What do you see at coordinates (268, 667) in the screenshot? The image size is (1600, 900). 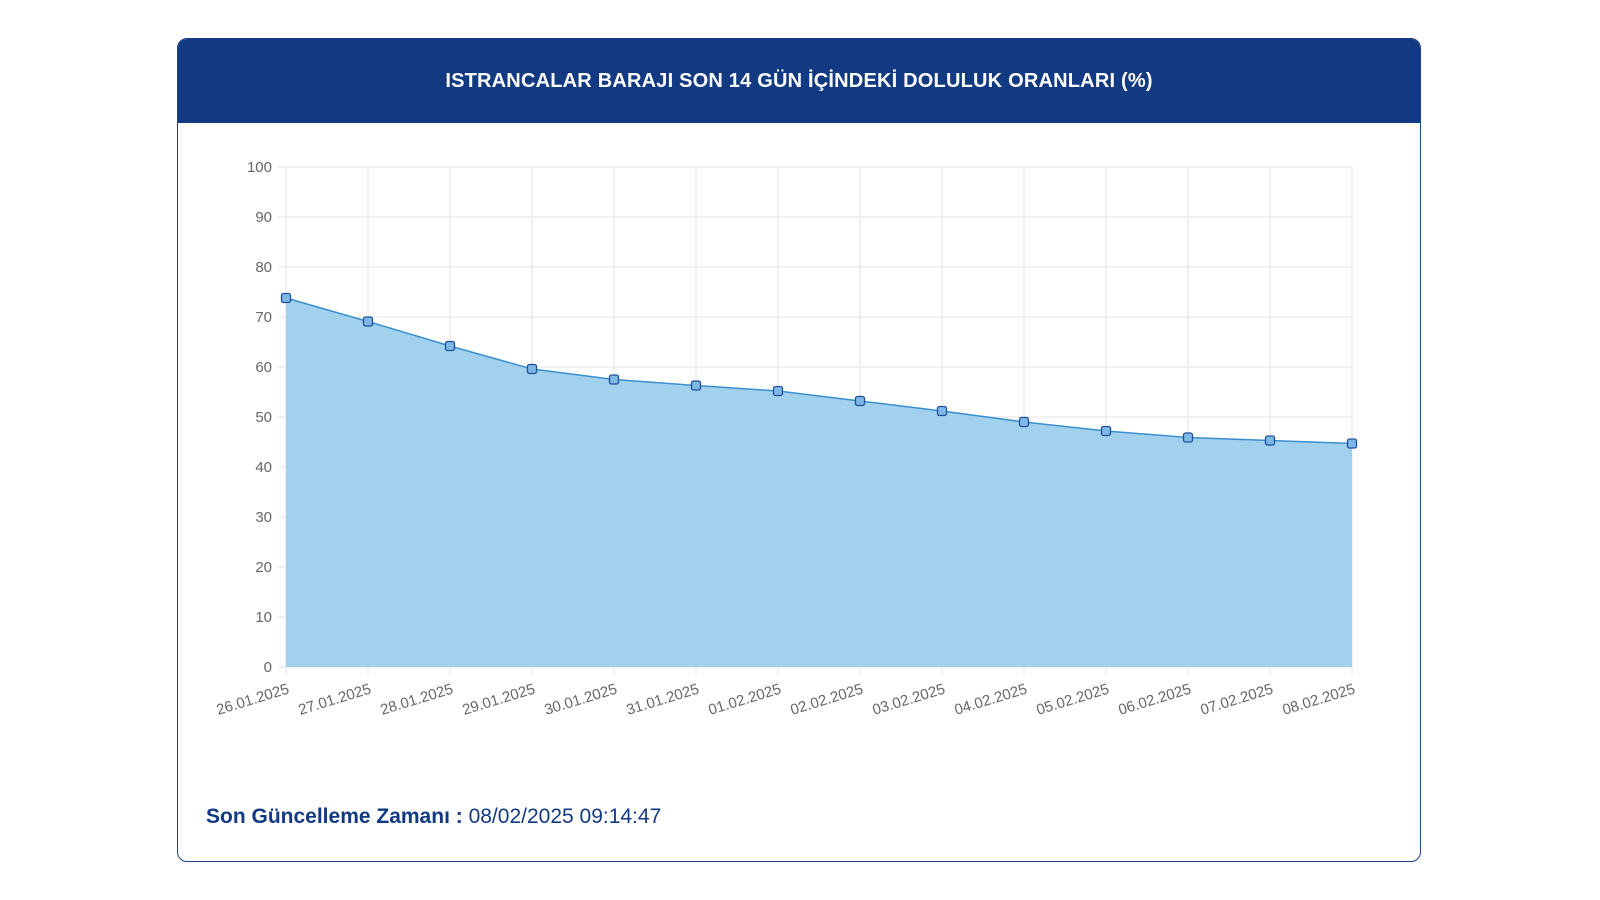 I see `y-tick-label: 0` at bounding box center [268, 667].